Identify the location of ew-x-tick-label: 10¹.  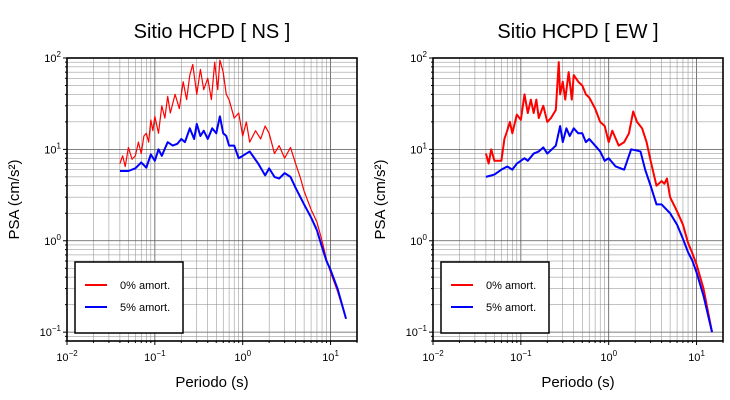
(696, 356).